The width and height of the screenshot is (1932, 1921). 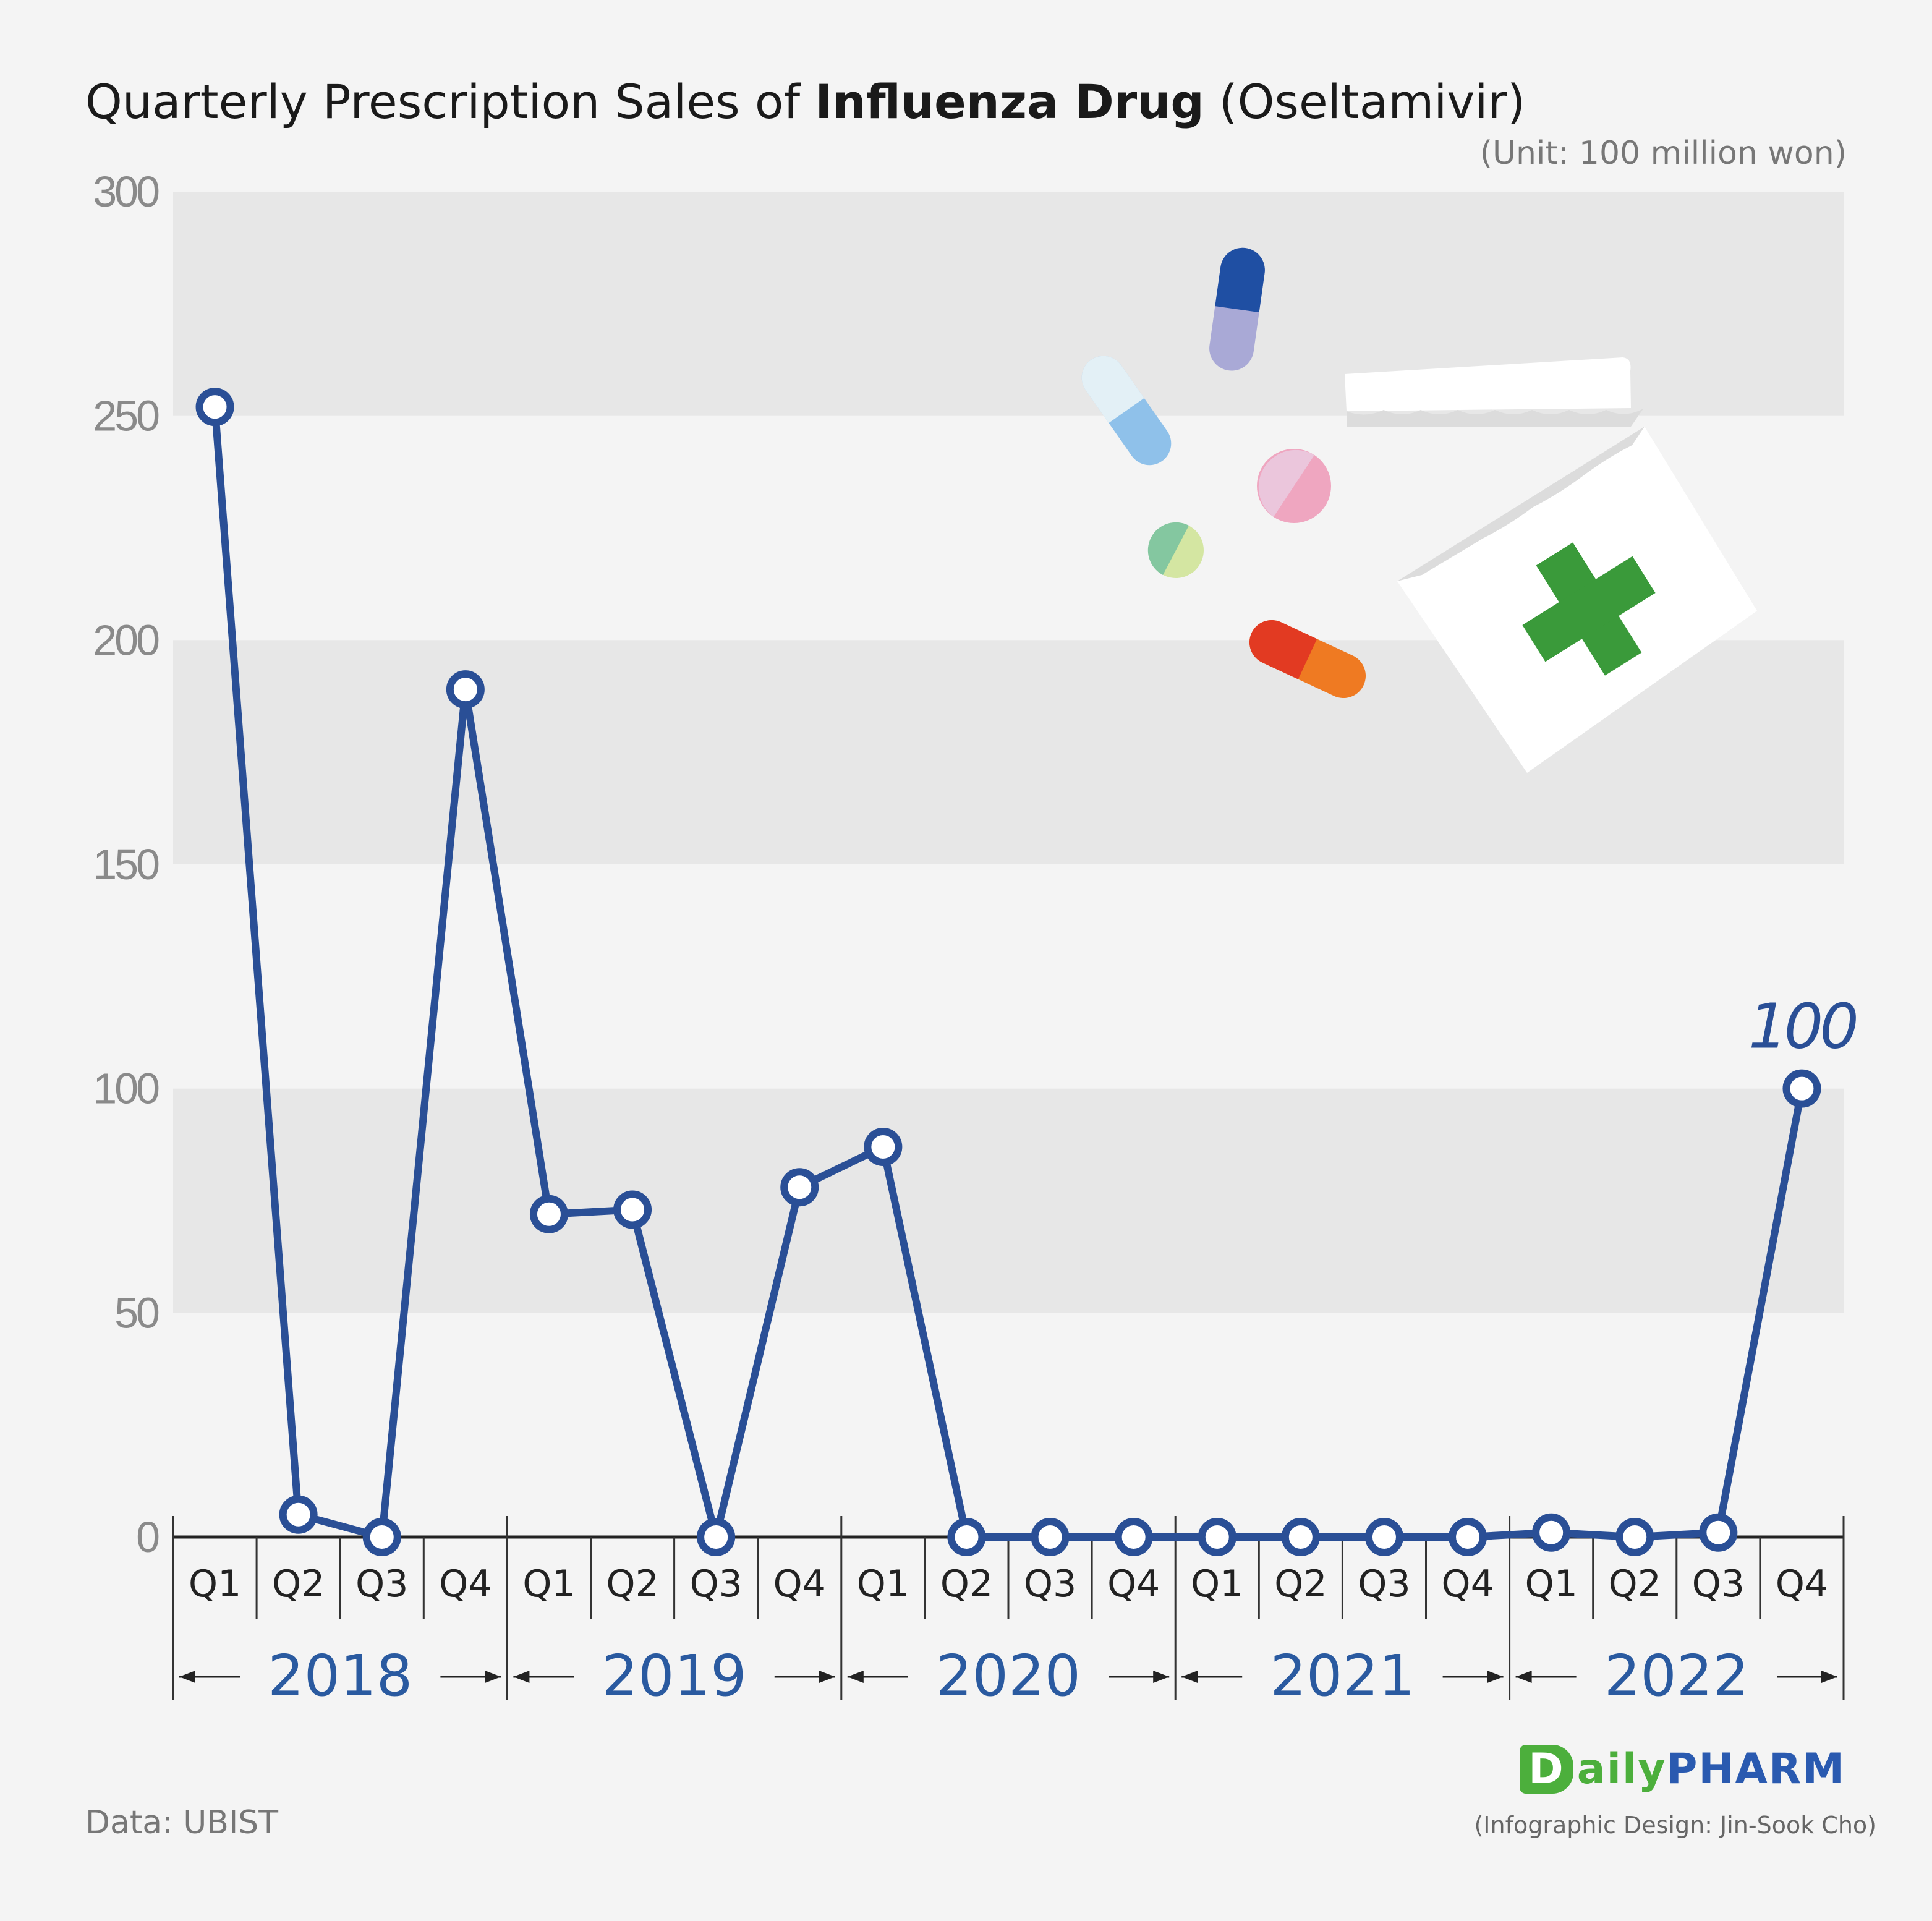 What do you see at coordinates (1551, 565) in the screenshot?
I see `pill-bottle-icon` at bounding box center [1551, 565].